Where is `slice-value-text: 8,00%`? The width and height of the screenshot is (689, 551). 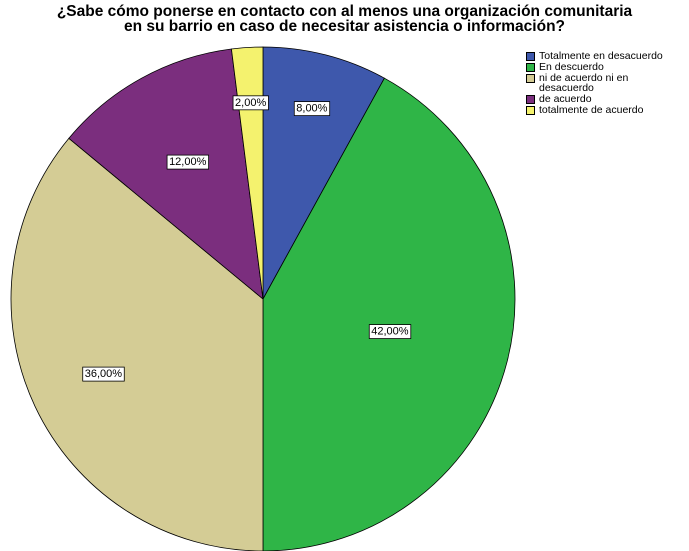 slice-value-text: 8,00% is located at coordinates (311, 109).